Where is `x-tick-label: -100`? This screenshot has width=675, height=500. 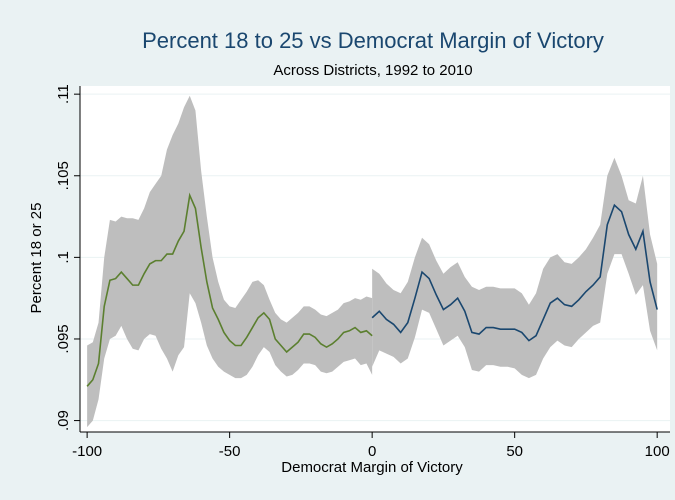 x-tick-label: -100 is located at coordinates (87, 451).